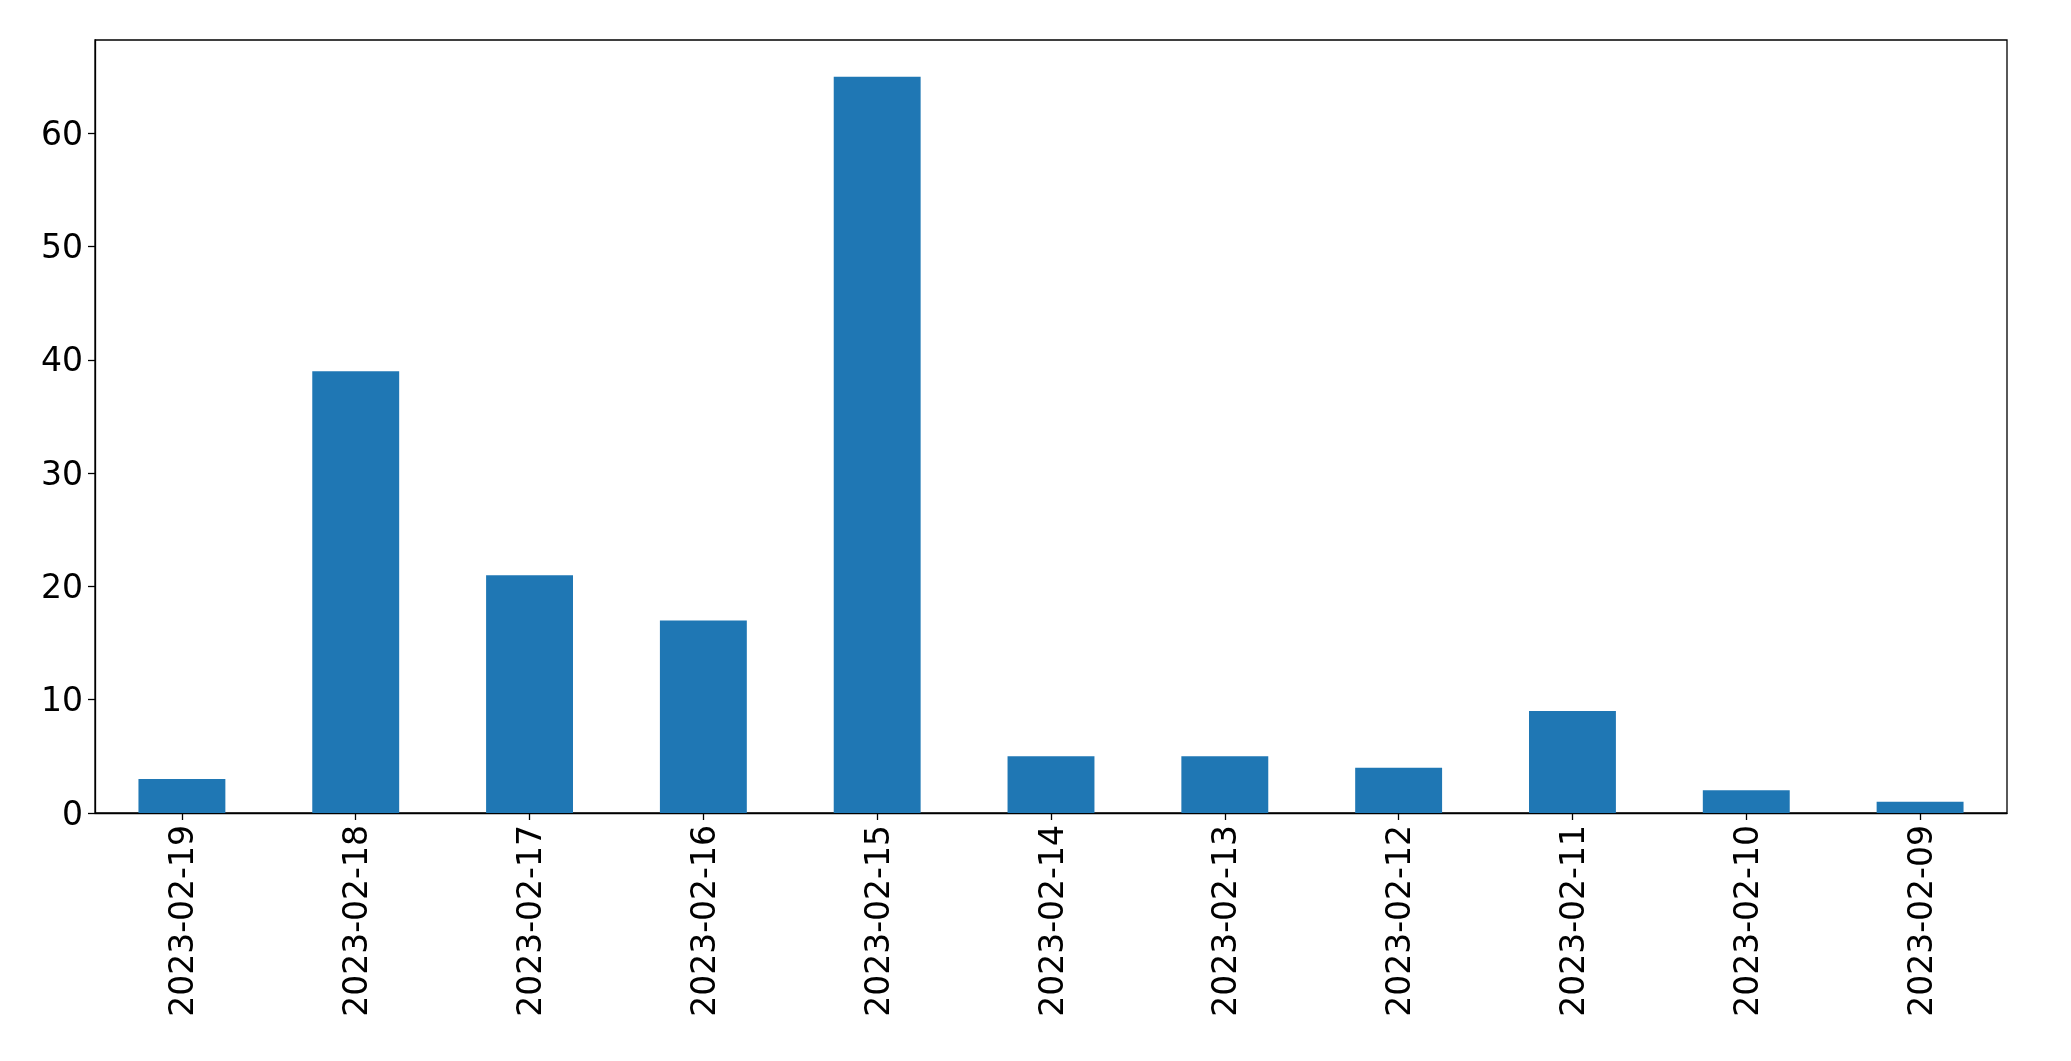 The width and height of the screenshot is (2071, 1061). I want to click on y-tick-label: 30, so click(62, 473).